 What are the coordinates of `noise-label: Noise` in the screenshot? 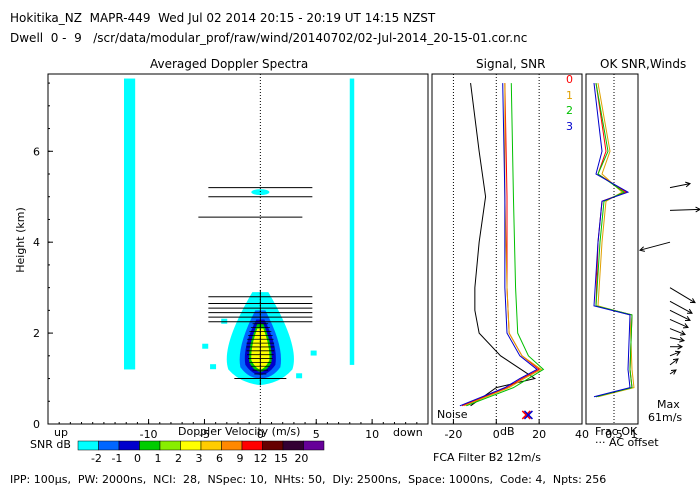 It's located at (452, 414).